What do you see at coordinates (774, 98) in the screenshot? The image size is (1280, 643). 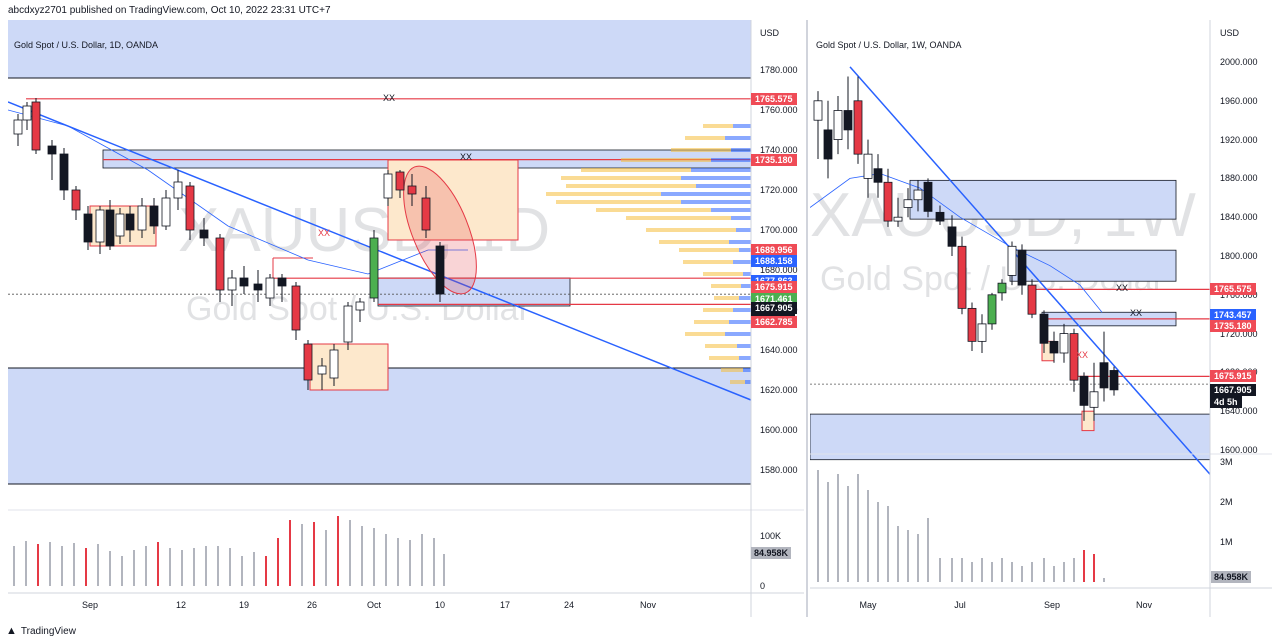 I see `price-label: 1765.575` at bounding box center [774, 98].